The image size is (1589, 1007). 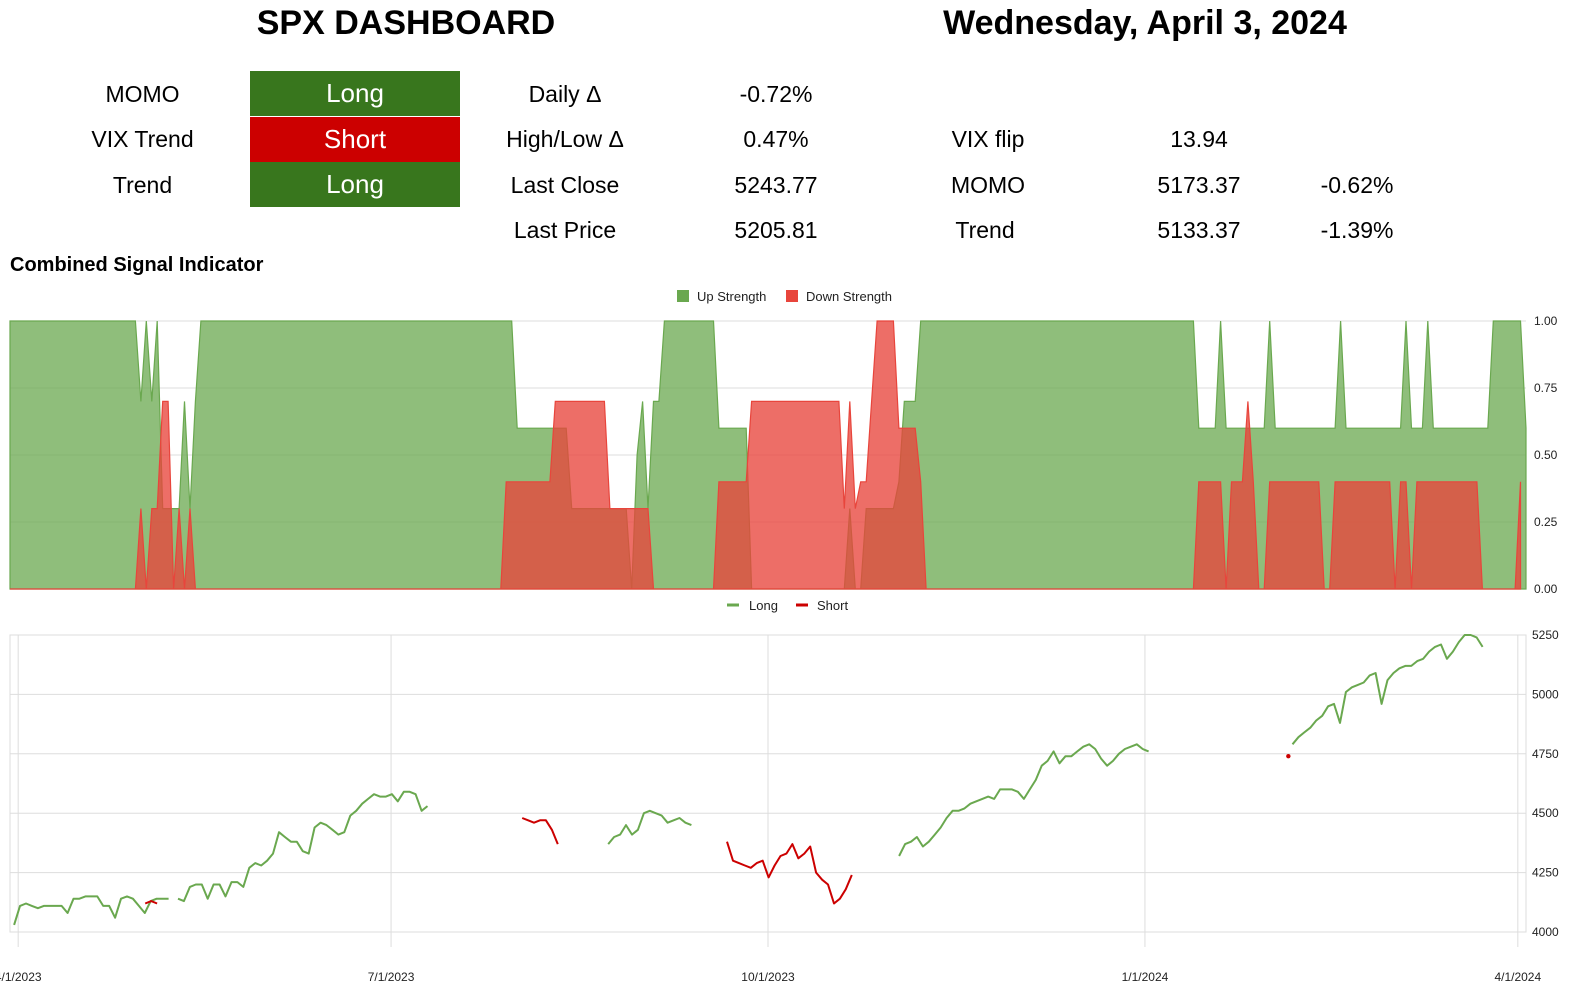 I want to click on dashboard-title: SPX DASHBOARD, so click(x=406, y=23).